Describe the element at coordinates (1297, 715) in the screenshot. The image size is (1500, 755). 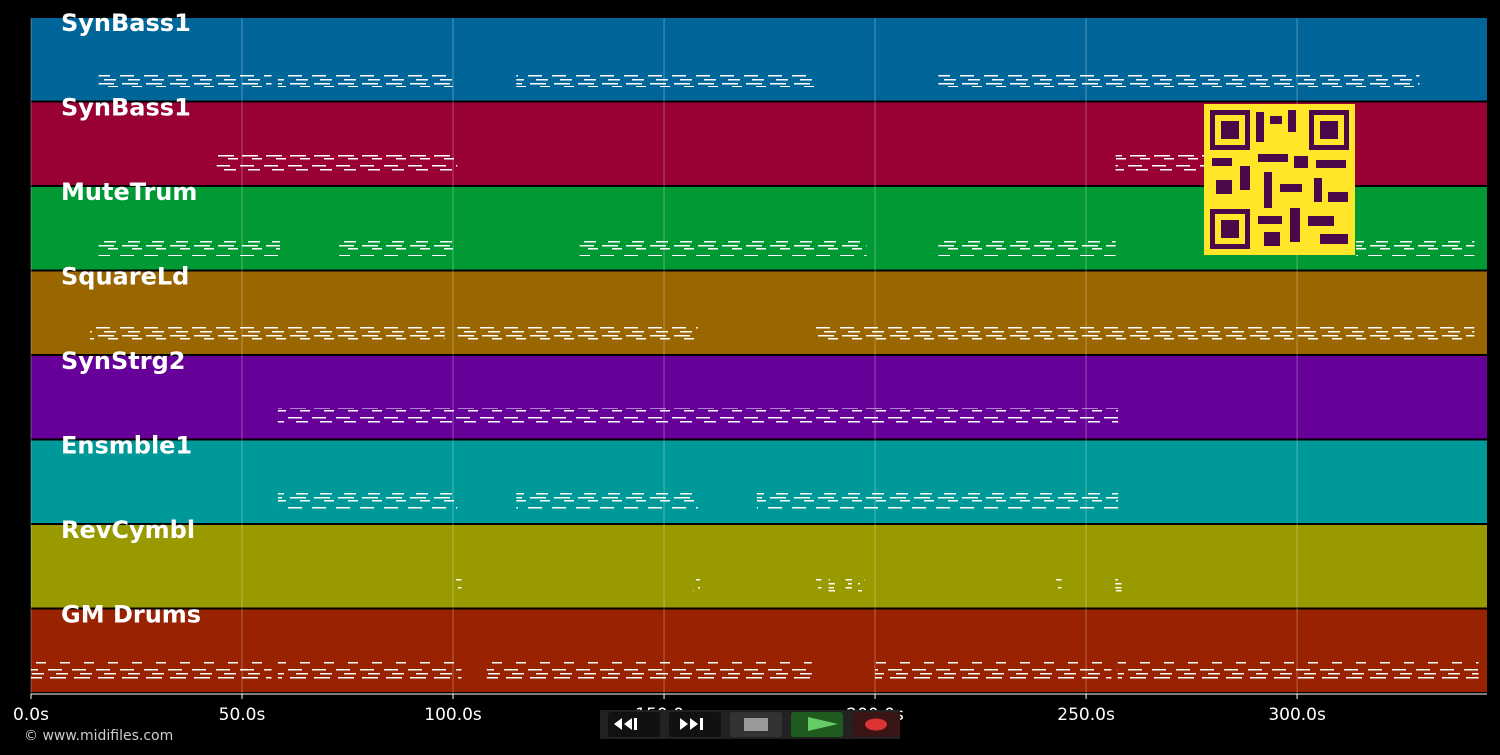
I see `x-tick-label: 300.0s` at that location.